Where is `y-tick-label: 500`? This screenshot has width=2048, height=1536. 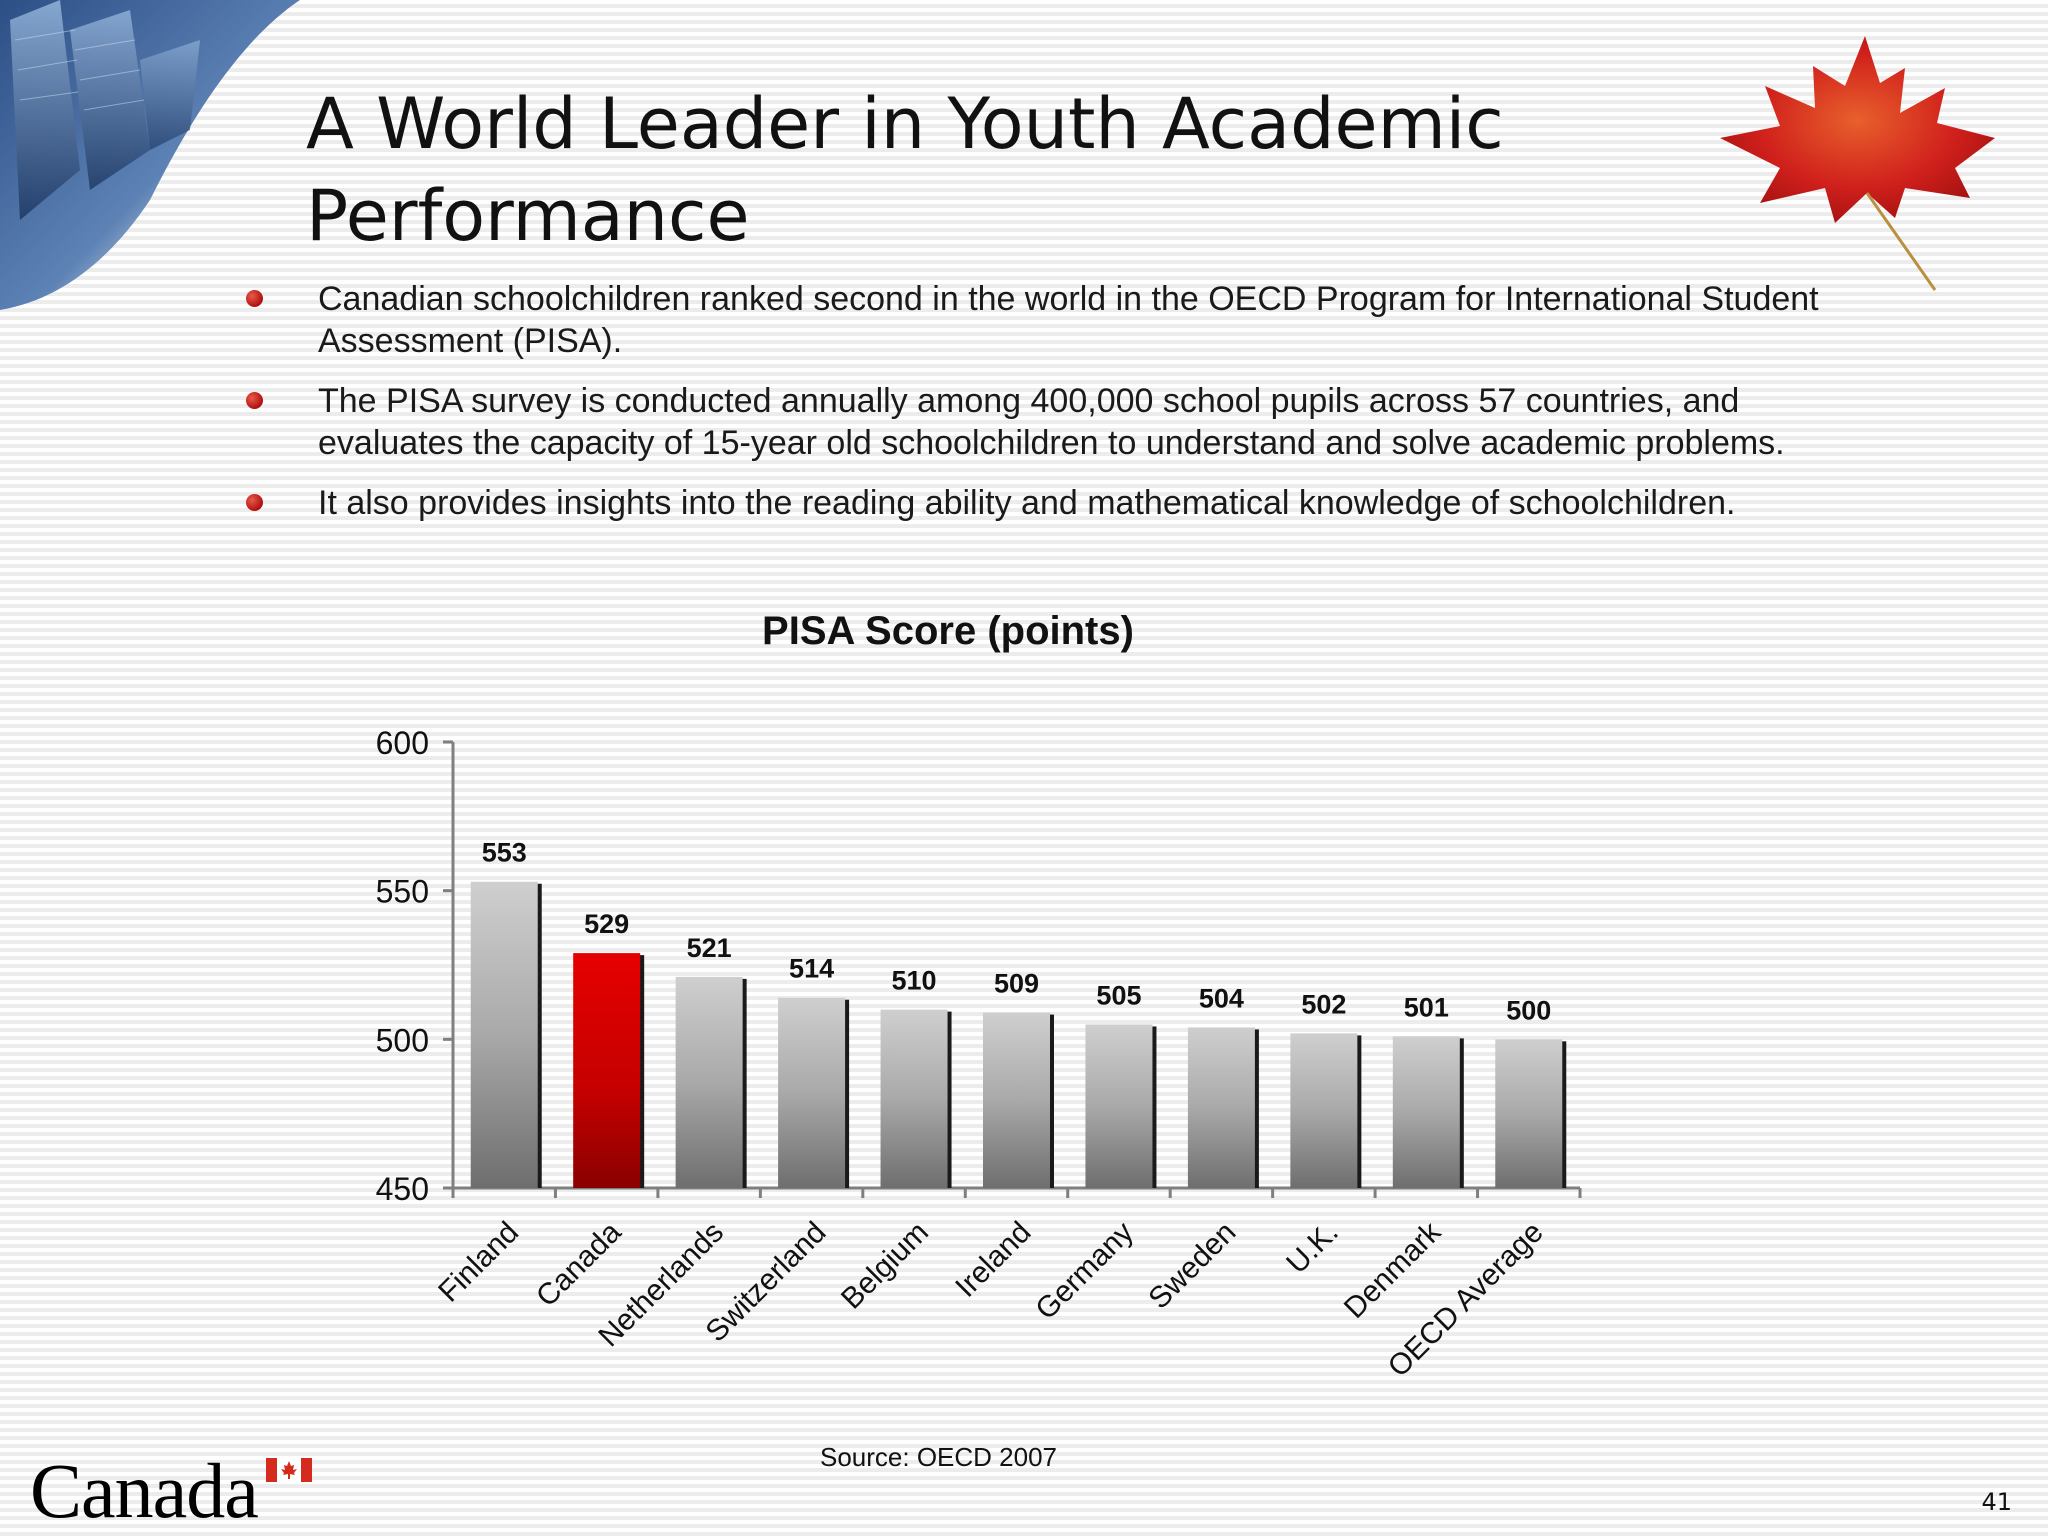
y-tick-label: 500 is located at coordinates (402, 1040).